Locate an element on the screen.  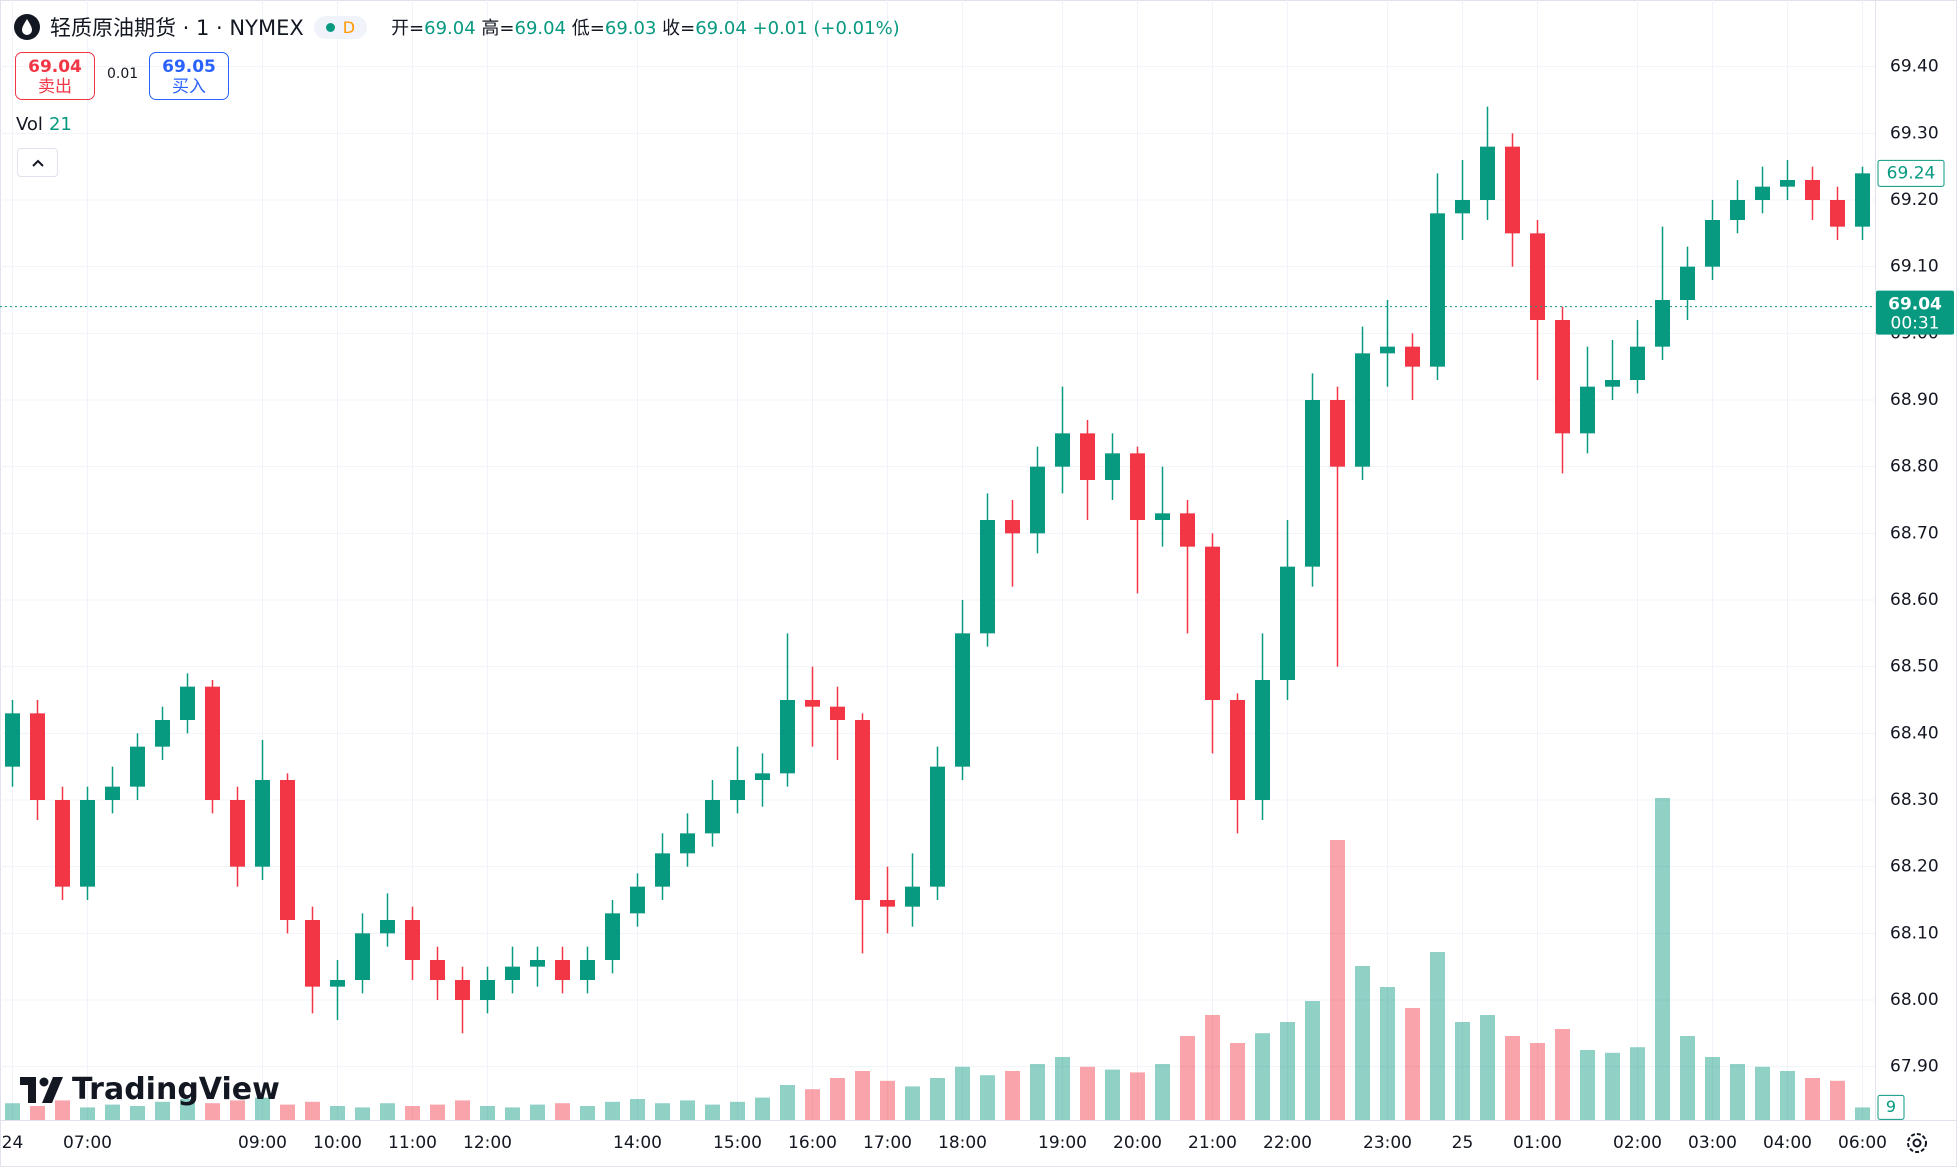
buy-price: 69.05 is located at coordinates (189, 67).